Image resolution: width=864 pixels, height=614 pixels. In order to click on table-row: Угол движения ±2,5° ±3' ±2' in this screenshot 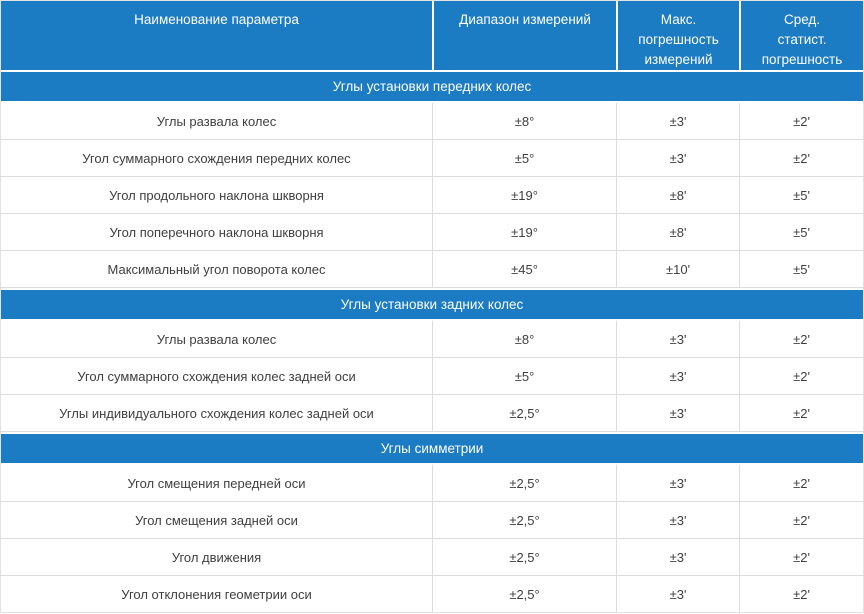, I will do `click(432, 557)`.